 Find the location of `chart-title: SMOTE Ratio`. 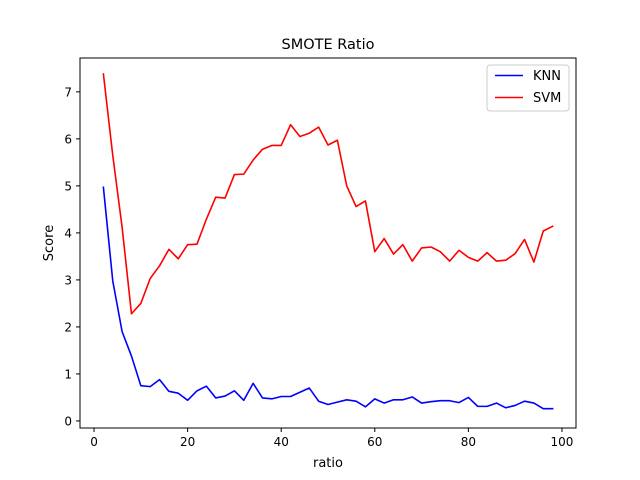

chart-title: SMOTE Ratio is located at coordinates (328, 45).